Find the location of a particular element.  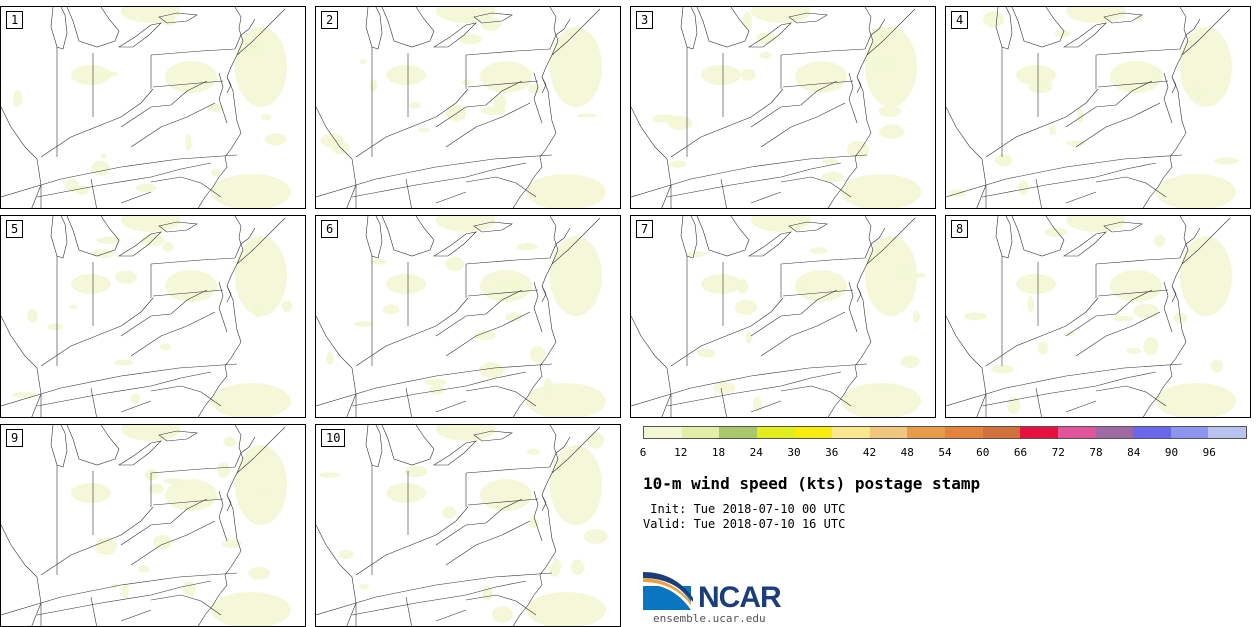

colorbar-tick-label: 90 is located at coordinates (1171, 452).